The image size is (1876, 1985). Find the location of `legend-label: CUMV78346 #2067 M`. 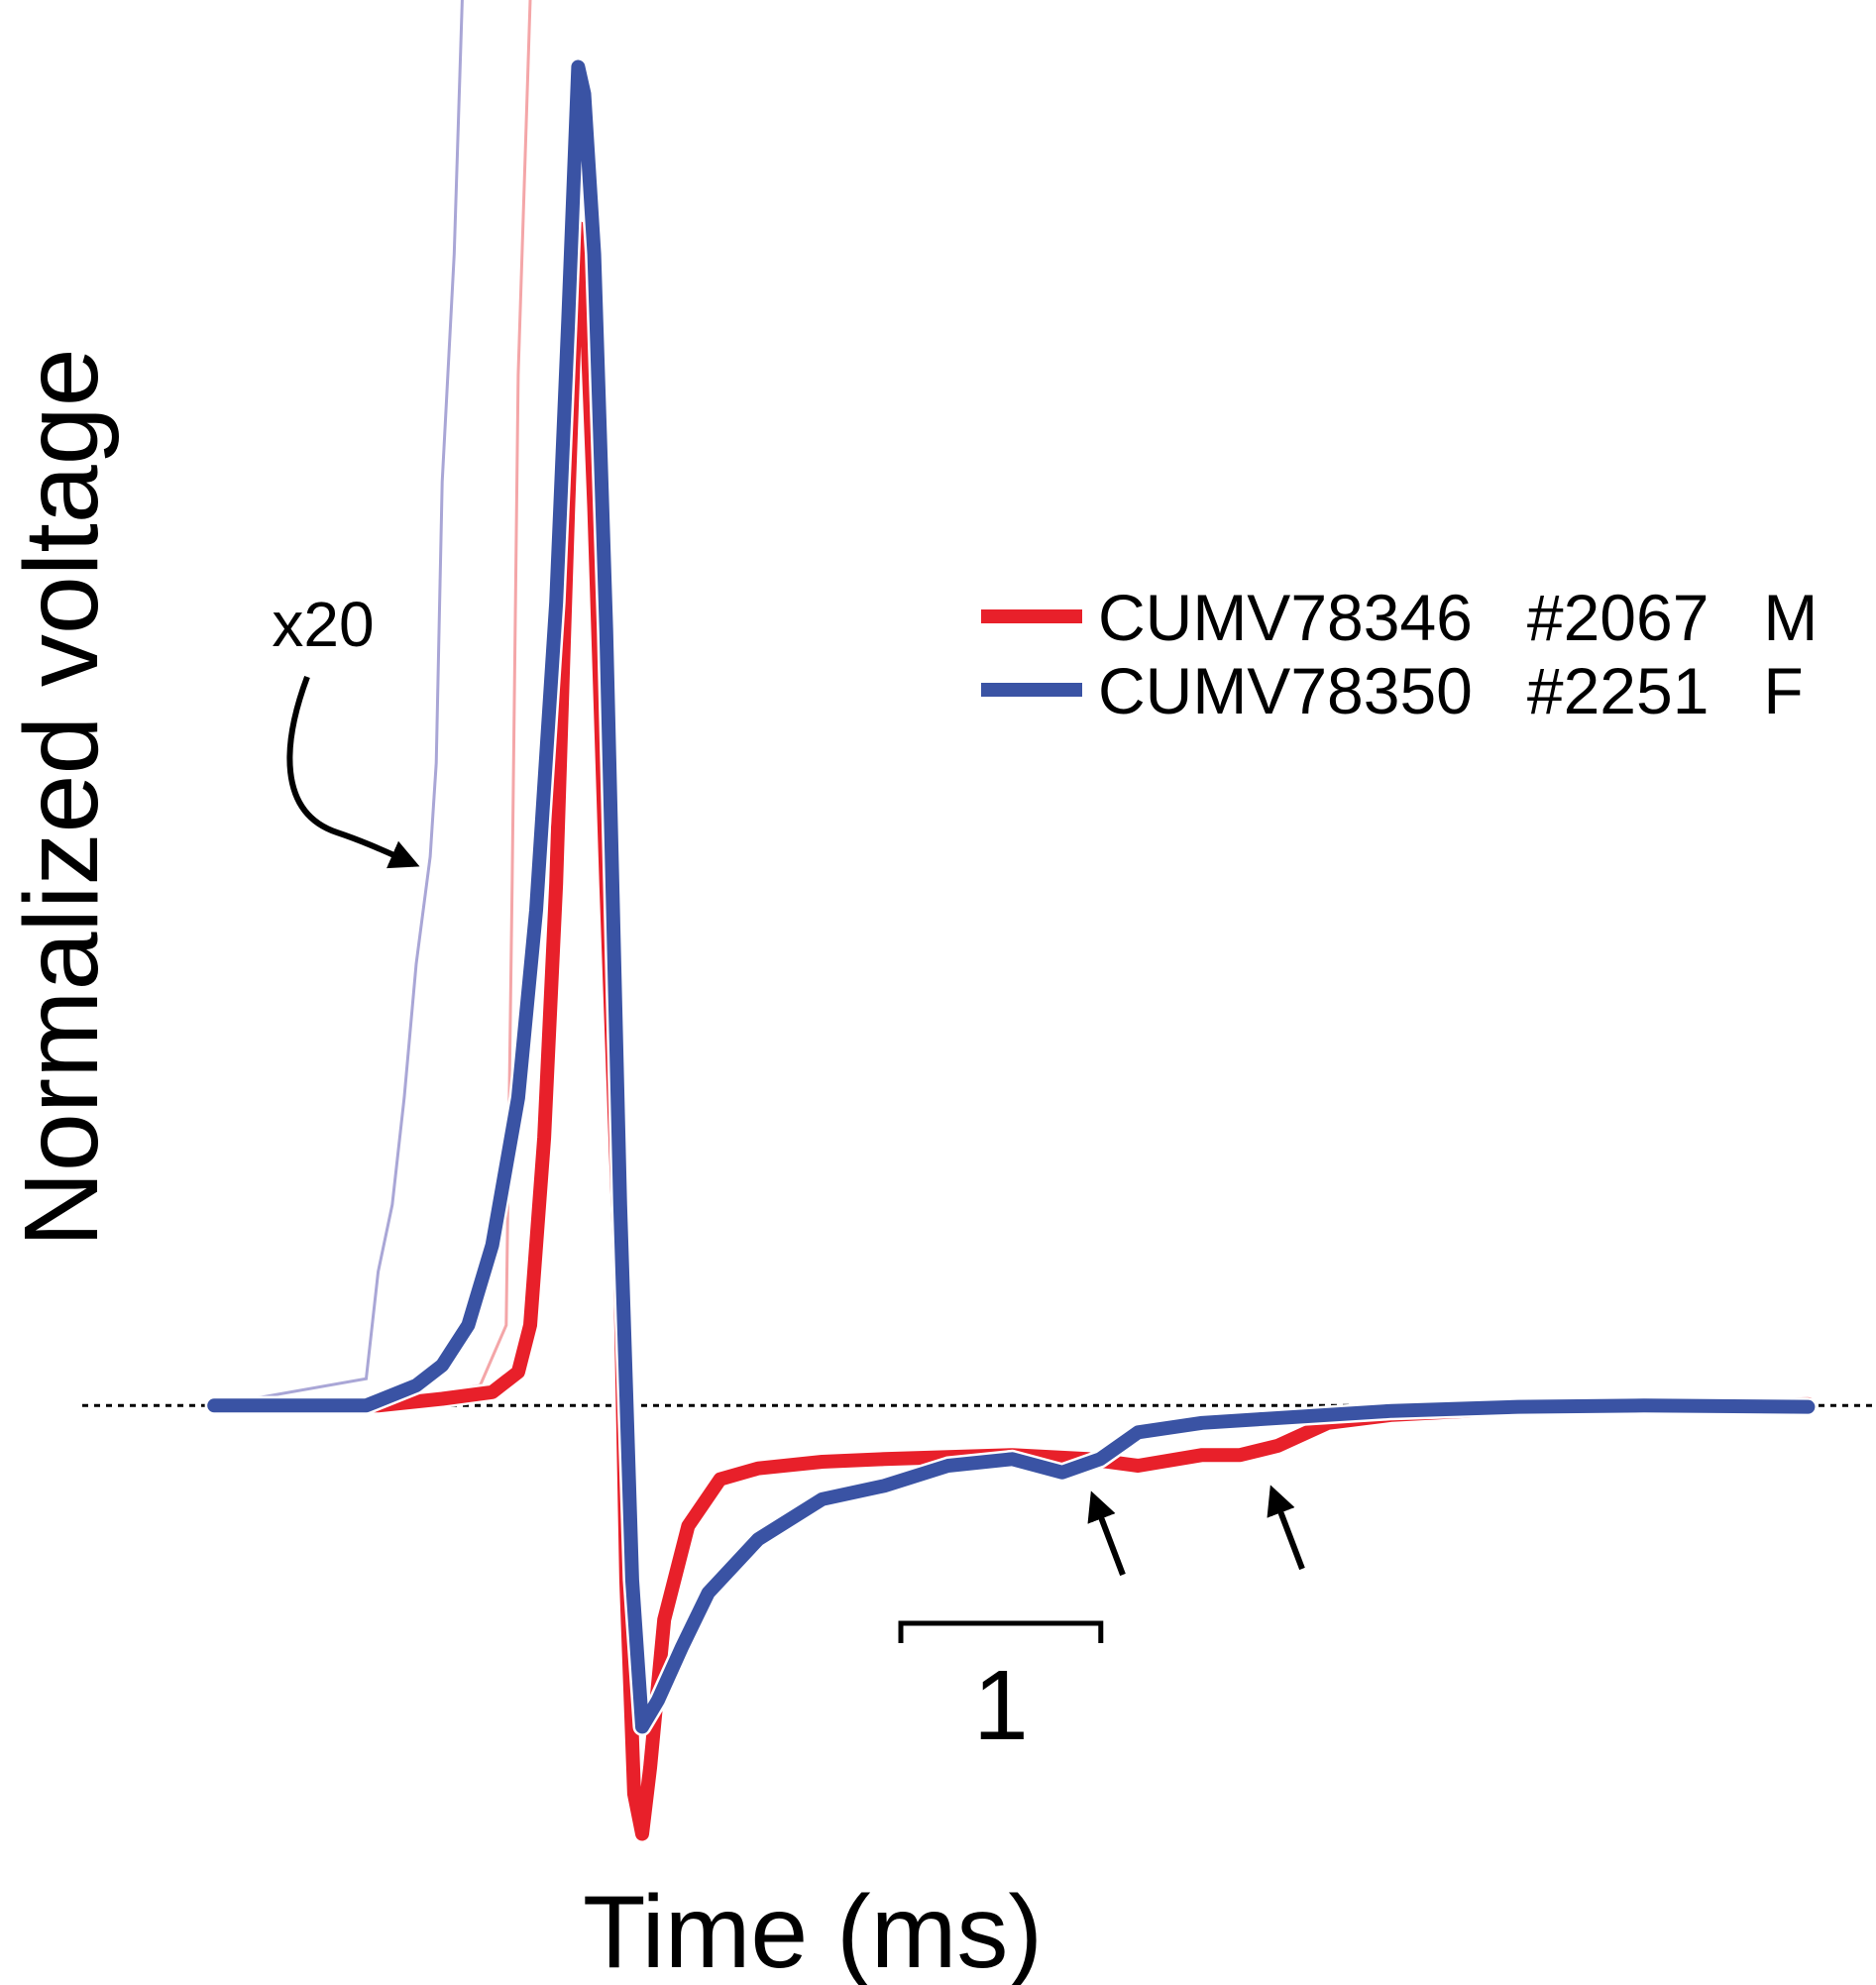

legend-label: CUMV78346 #2067 M is located at coordinates (1458, 617).